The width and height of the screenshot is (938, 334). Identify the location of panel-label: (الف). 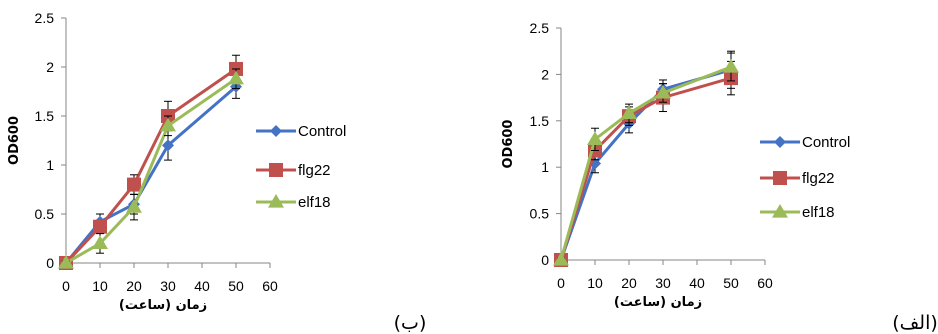
(915, 323).